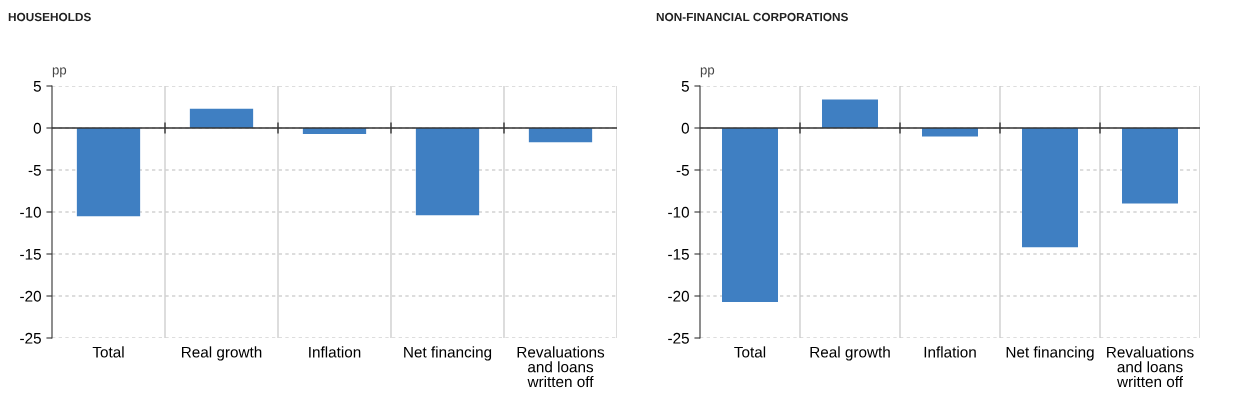 The image size is (1260, 407). What do you see at coordinates (49, 17) in the screenshot?
I see `chart-title: HOUSEHOLDS` at bounding box center [49, 17].